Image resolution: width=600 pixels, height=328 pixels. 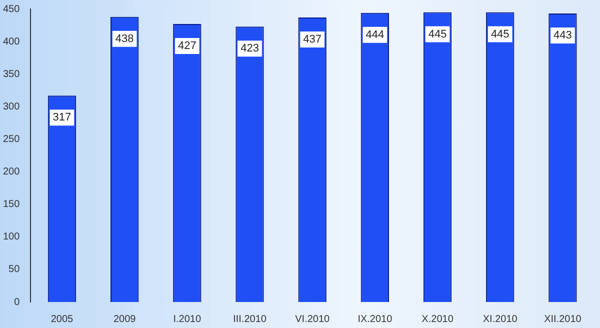 I want to click on x-tick-label: 2005, so click(x=62, y=319).